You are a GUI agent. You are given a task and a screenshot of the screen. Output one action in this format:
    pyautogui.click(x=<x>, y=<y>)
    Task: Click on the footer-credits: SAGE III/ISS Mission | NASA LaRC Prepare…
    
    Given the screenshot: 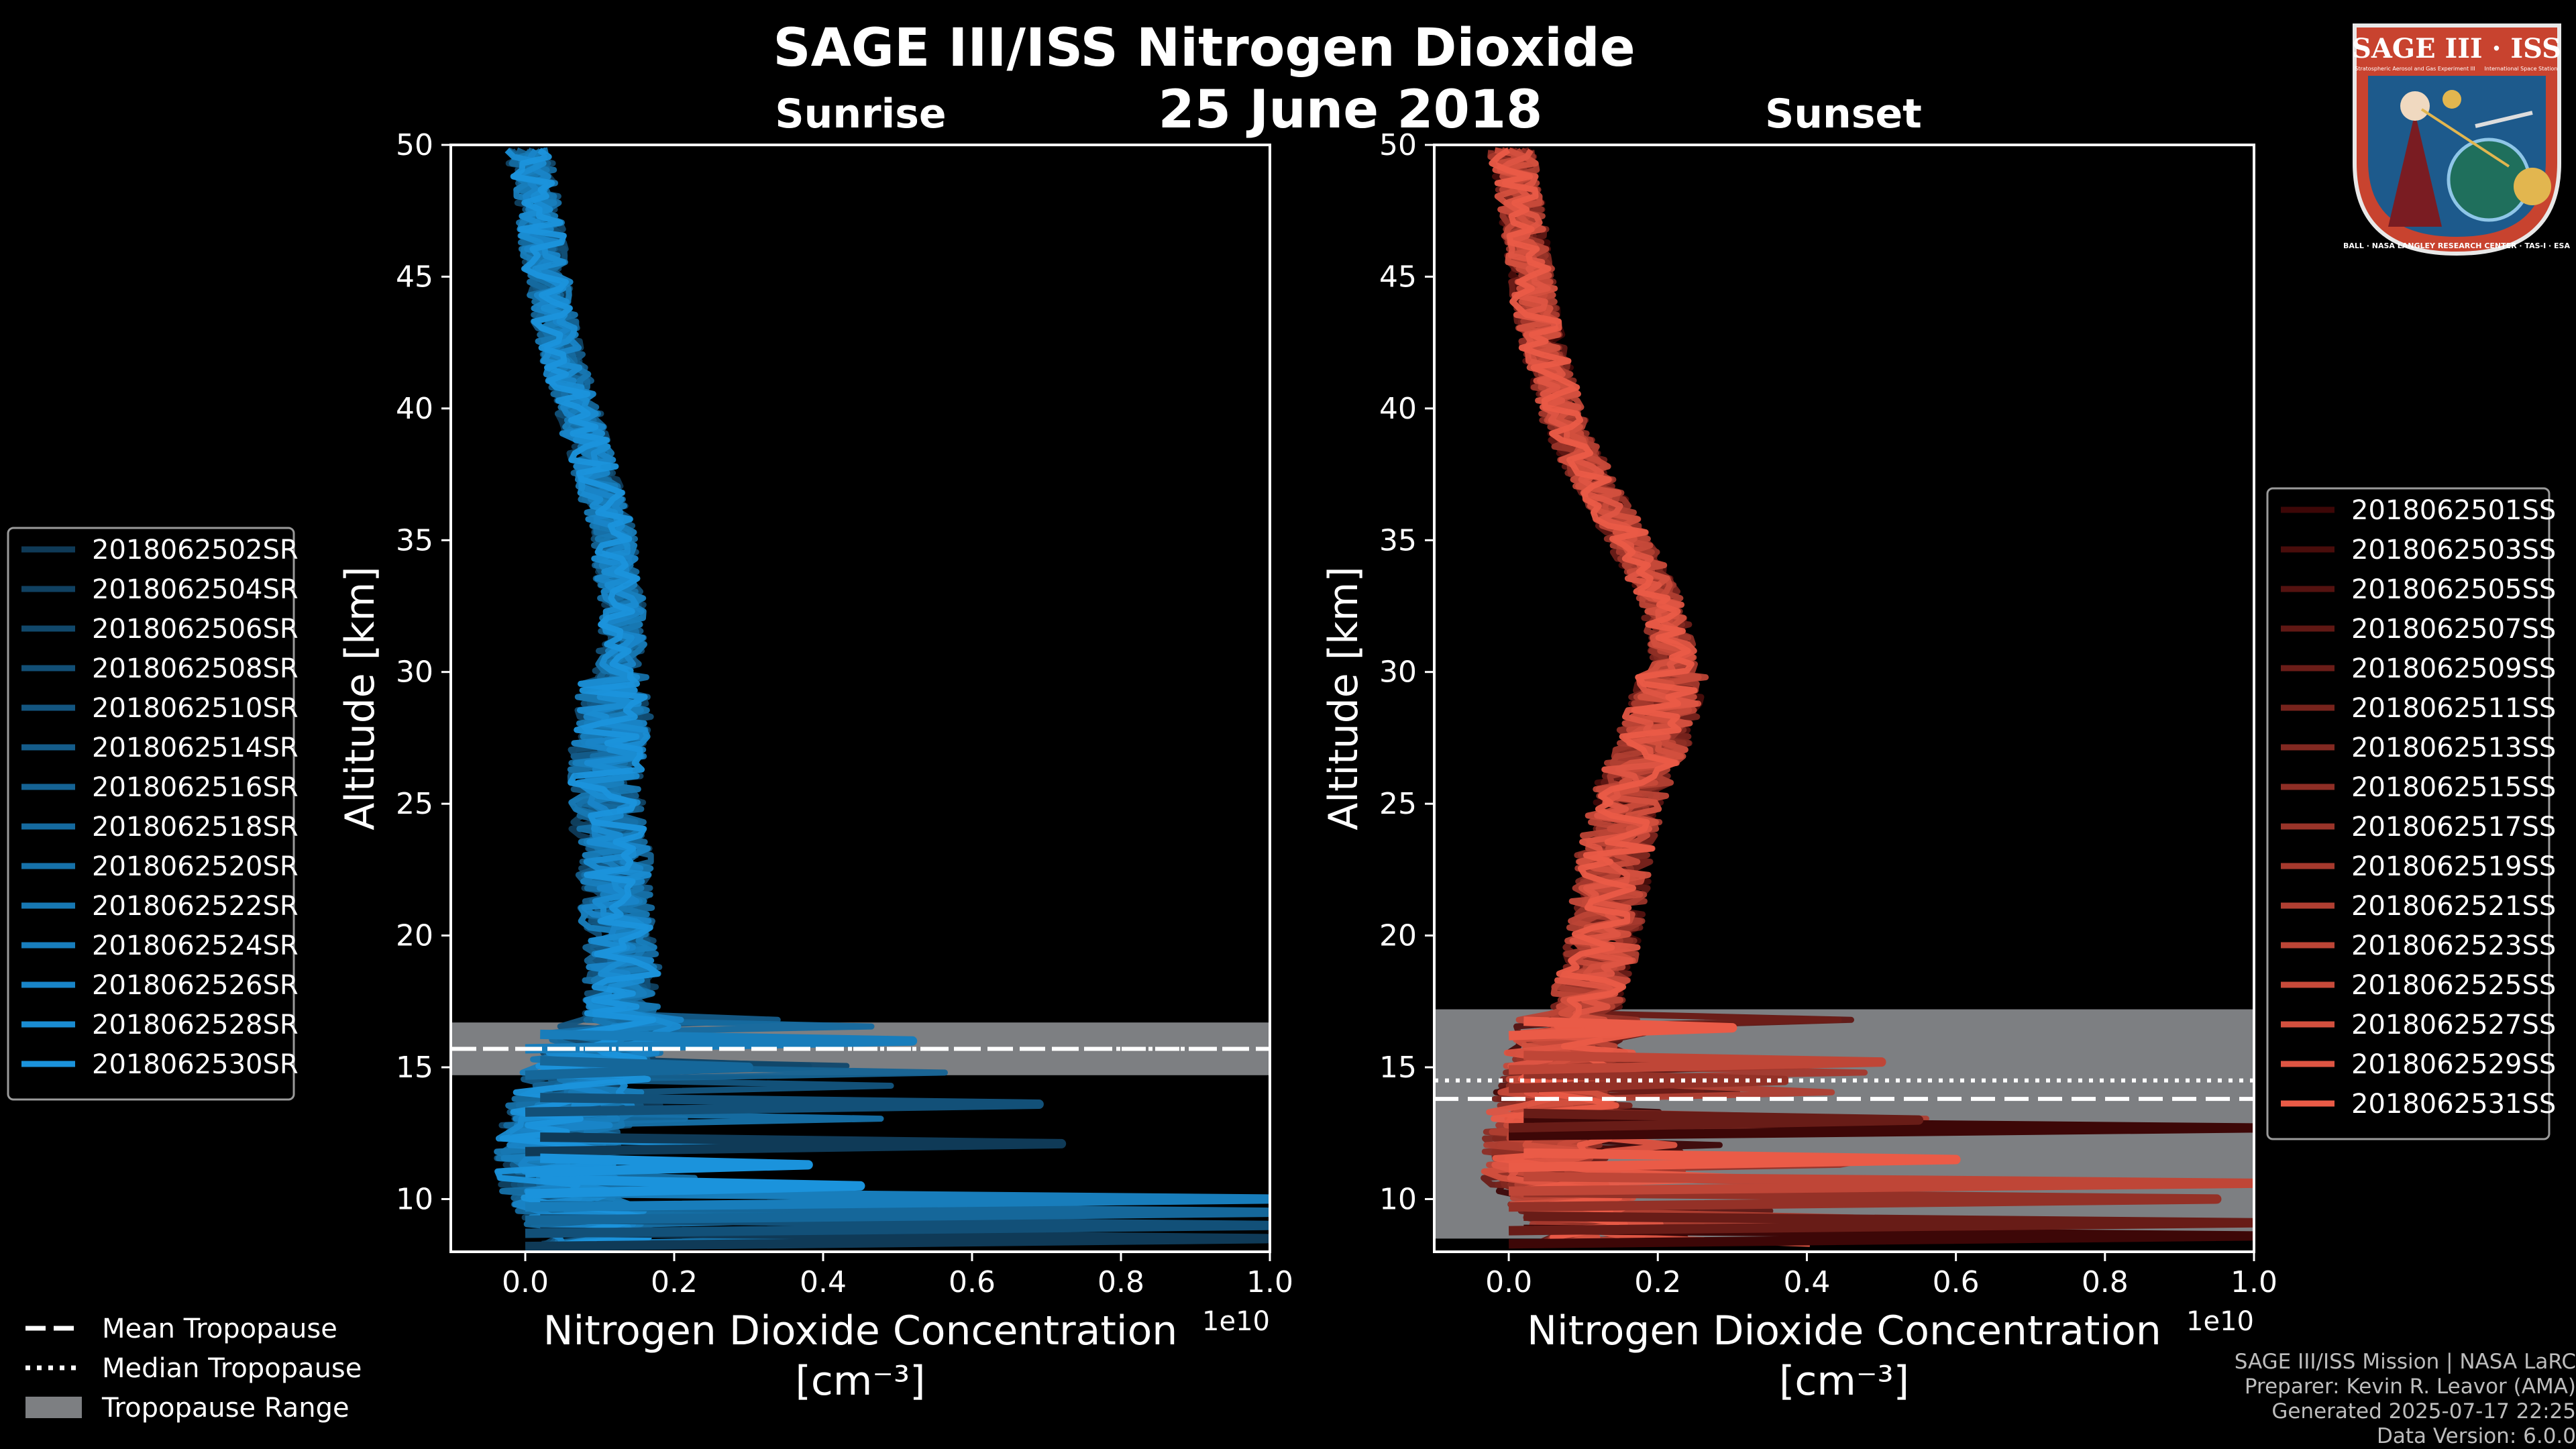 What is the action you would take?
    pyautogui.click(x=2274, y=1399)
    